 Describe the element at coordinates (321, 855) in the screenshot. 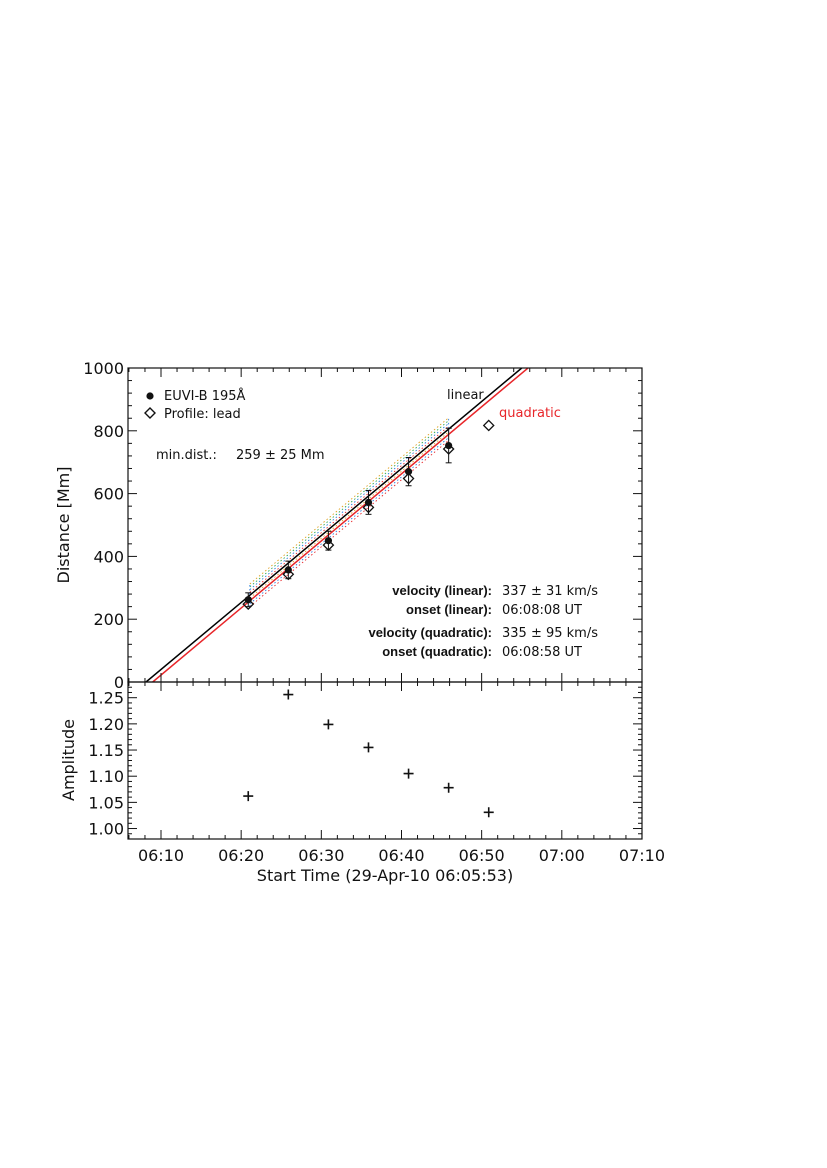

I see `x-tick-label: 06:30` at that location.